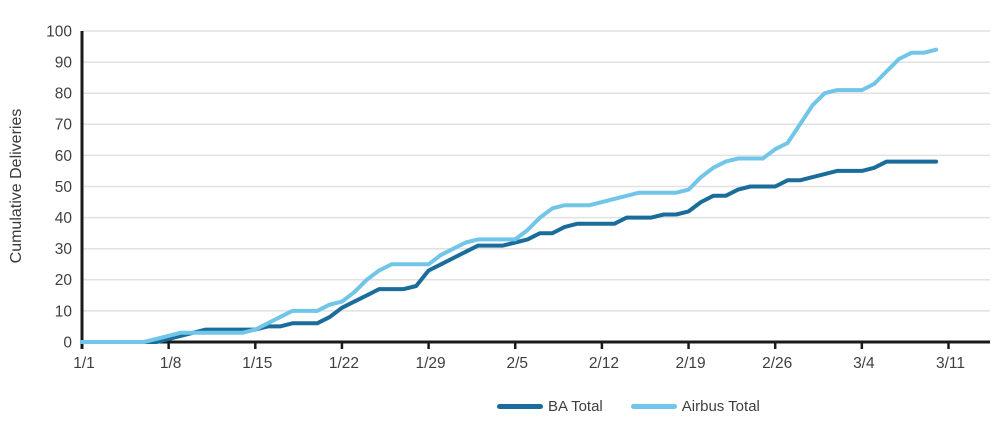 Image resolution: width=1000 pixels, height=431 pixels. Describe the element at coordinates (64, 187) in the screenshot. I see `y-tick-label-50: 50` at that location.